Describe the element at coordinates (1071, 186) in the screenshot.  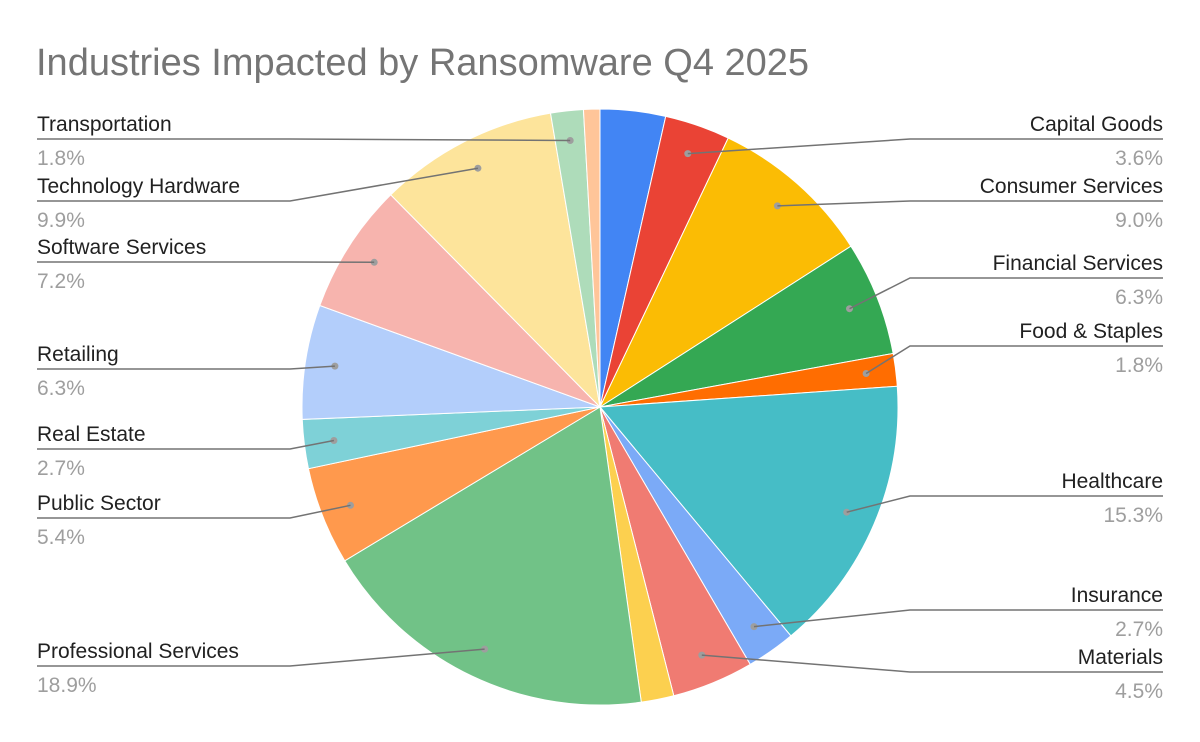
I see `slice-label-consumer-services: Consumer Services` at that location.